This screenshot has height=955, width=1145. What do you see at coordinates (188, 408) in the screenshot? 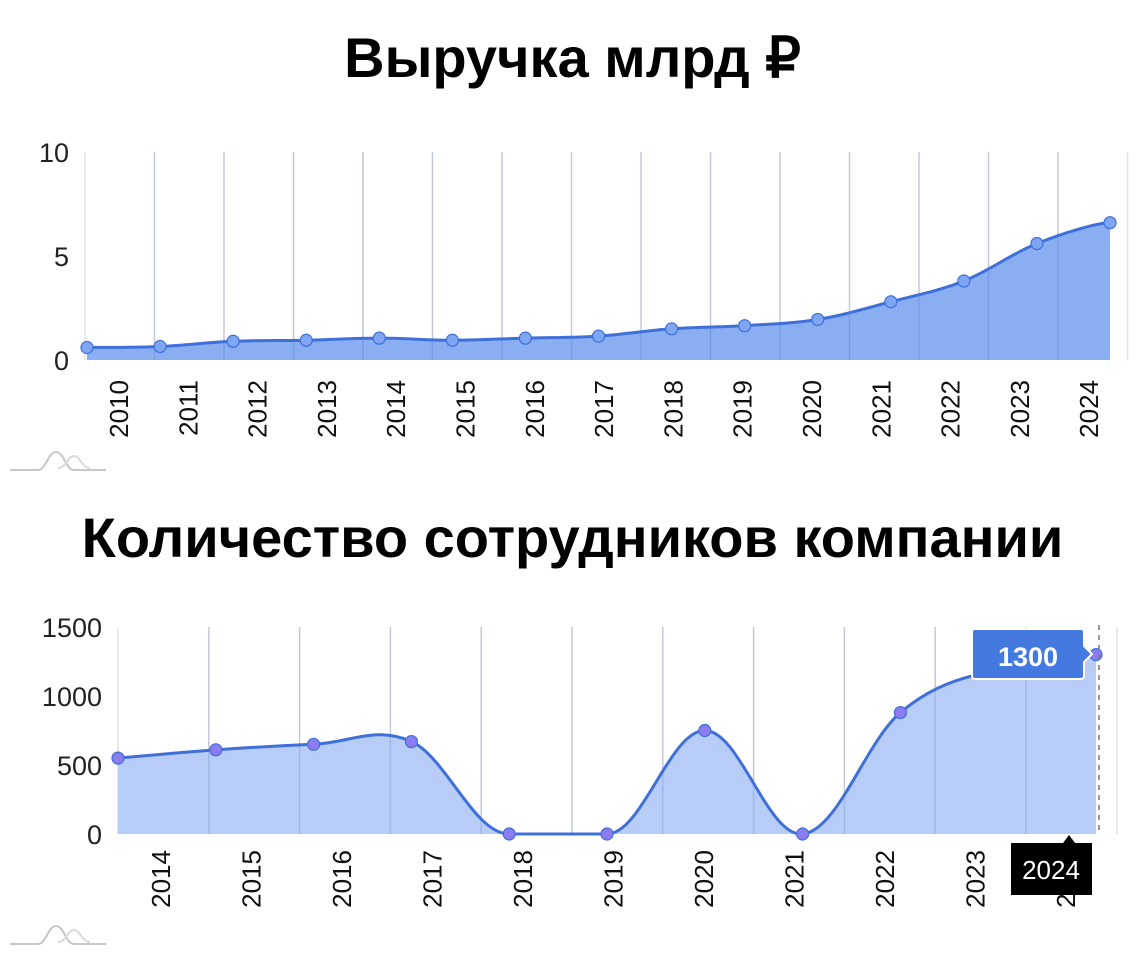
I see `x-tick-label: 2011` at bounding box center [188, 408].